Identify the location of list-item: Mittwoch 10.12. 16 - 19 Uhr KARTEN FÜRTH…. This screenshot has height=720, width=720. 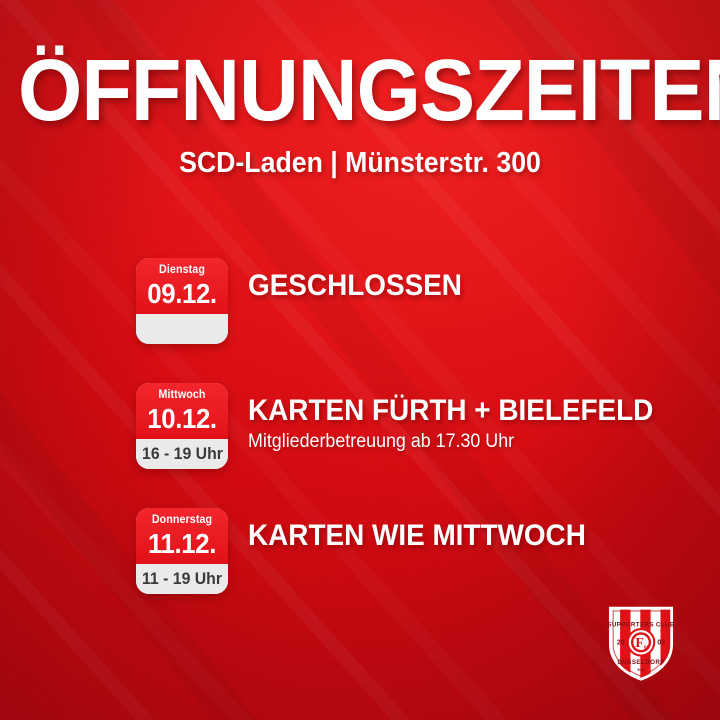
(408, 429).